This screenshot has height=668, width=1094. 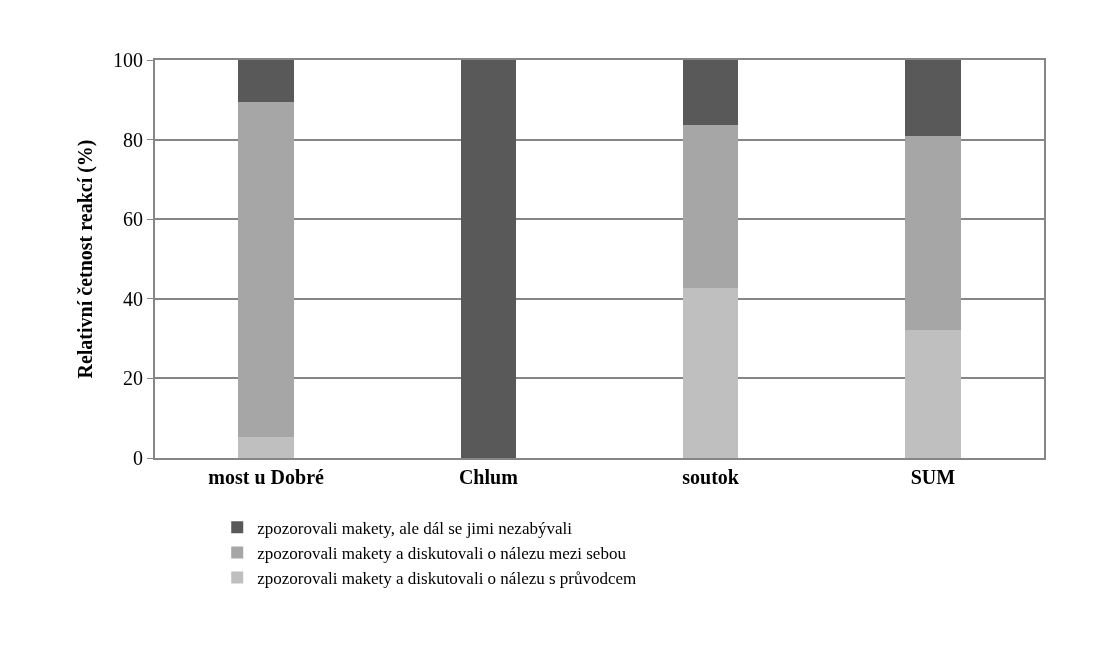 What do you see at coordinates (488, 477) in the screenshot?
I see `x-tick-label: Chlum` at bounding box center [488, 477].